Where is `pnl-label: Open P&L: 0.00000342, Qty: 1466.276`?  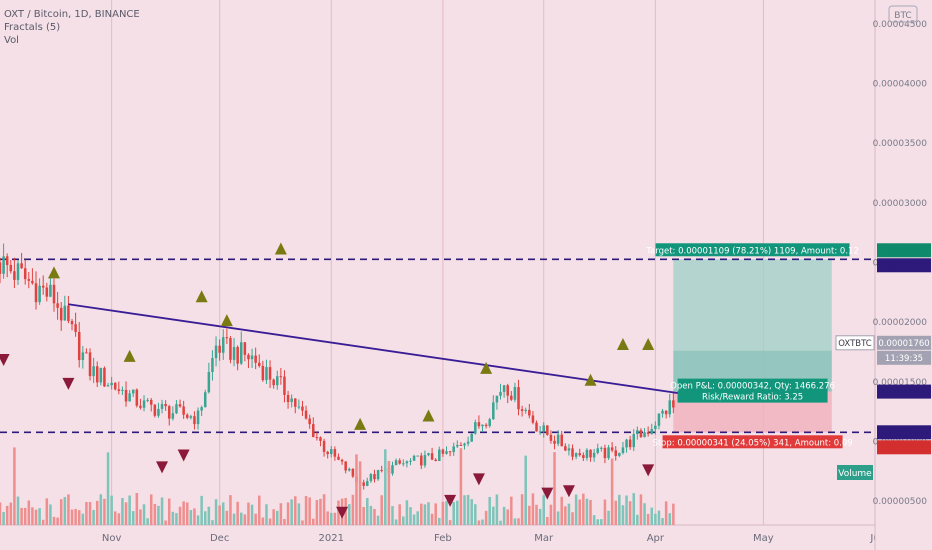 pnl-label: Open P&L: 0.00000342, Qty: 1466.276 is located at coordinates (752, 387).